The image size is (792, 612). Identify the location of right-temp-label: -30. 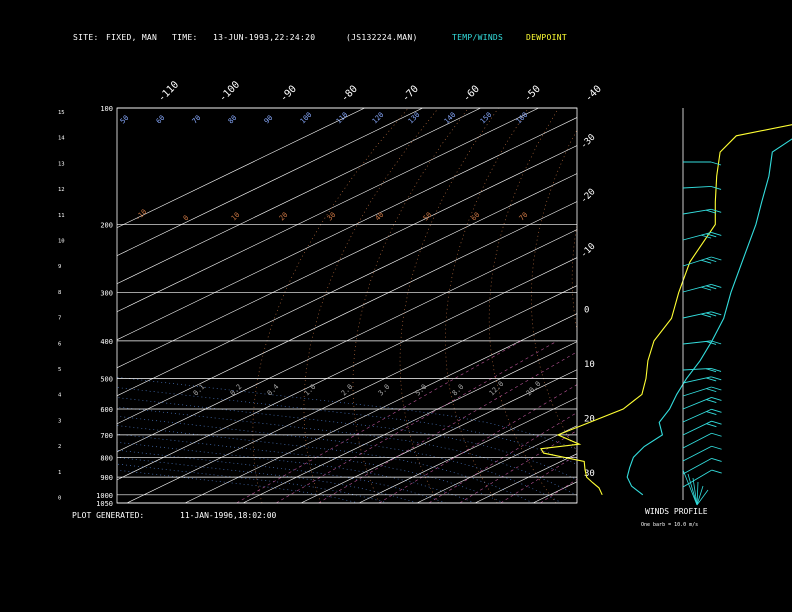
(588, 142).